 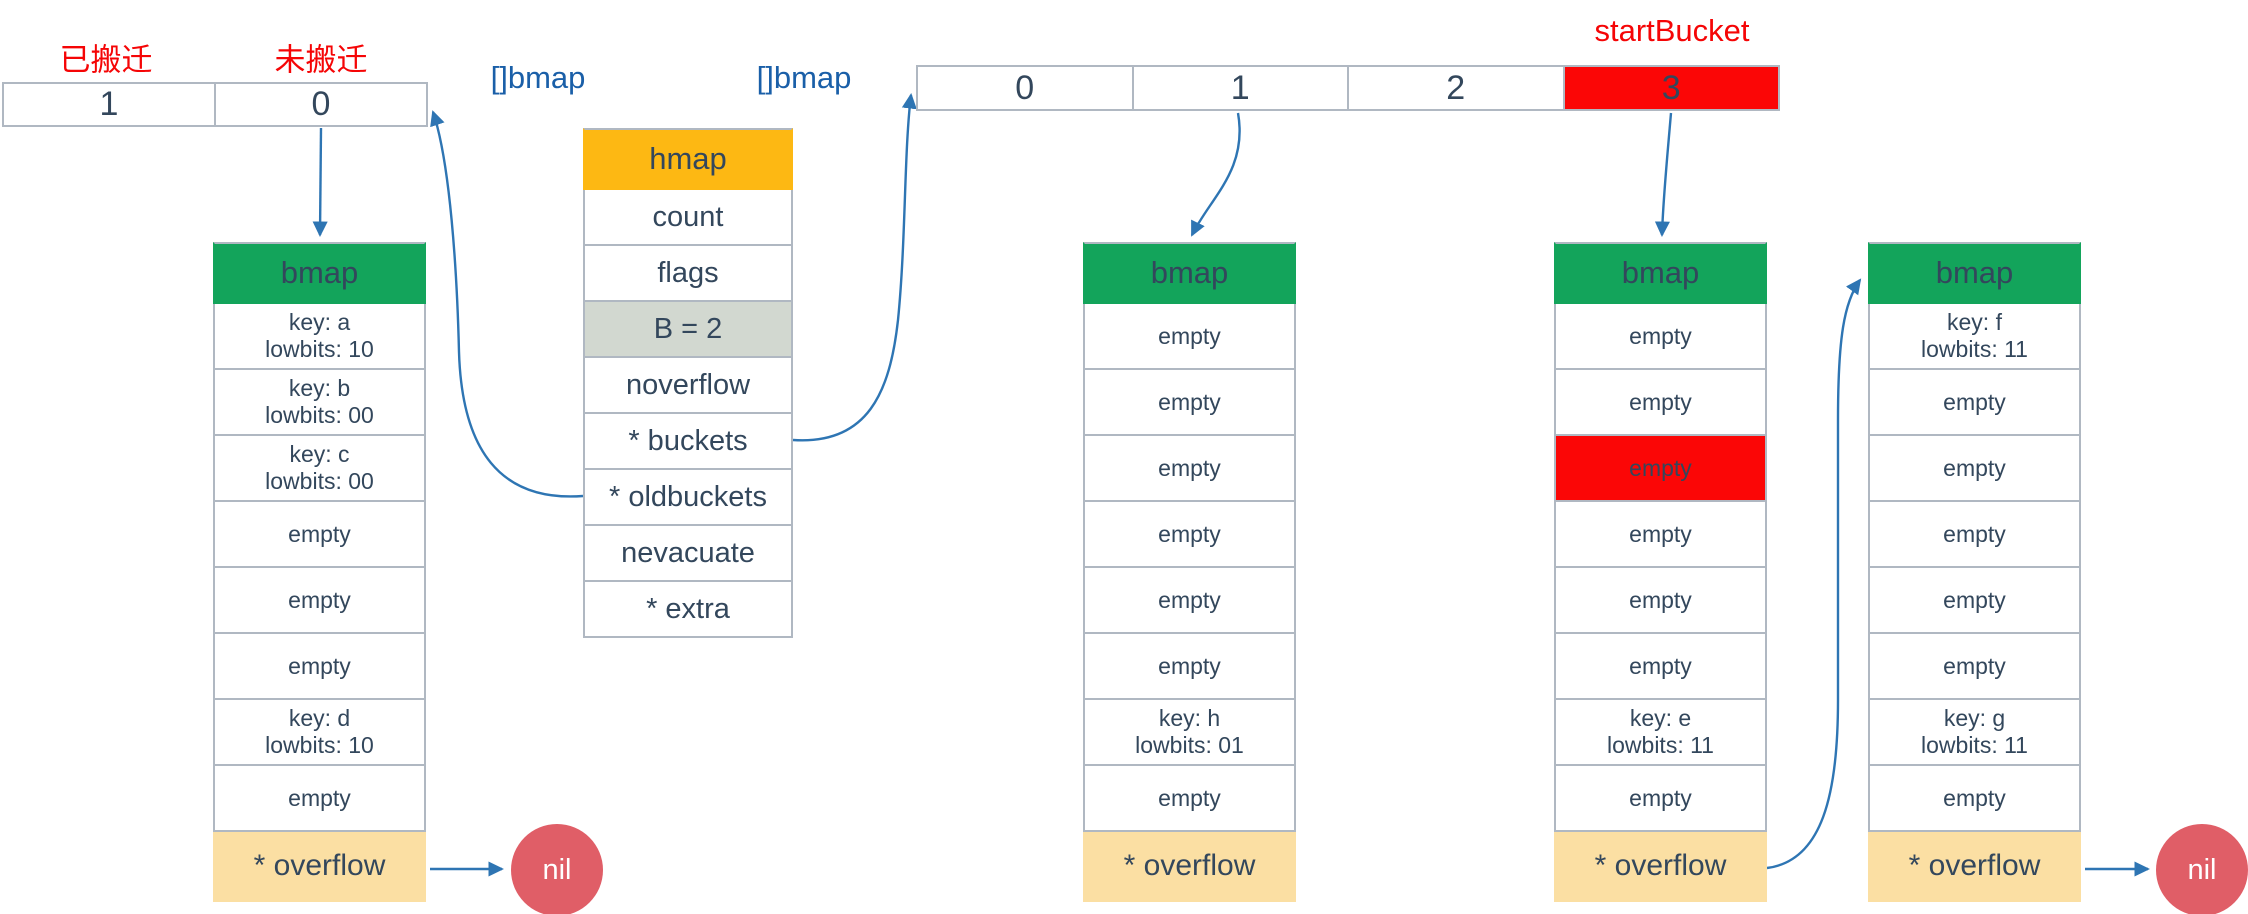 I want to click on bmap-0-slot-0: key: a lowbits: 10, so click(x=319, y=337).